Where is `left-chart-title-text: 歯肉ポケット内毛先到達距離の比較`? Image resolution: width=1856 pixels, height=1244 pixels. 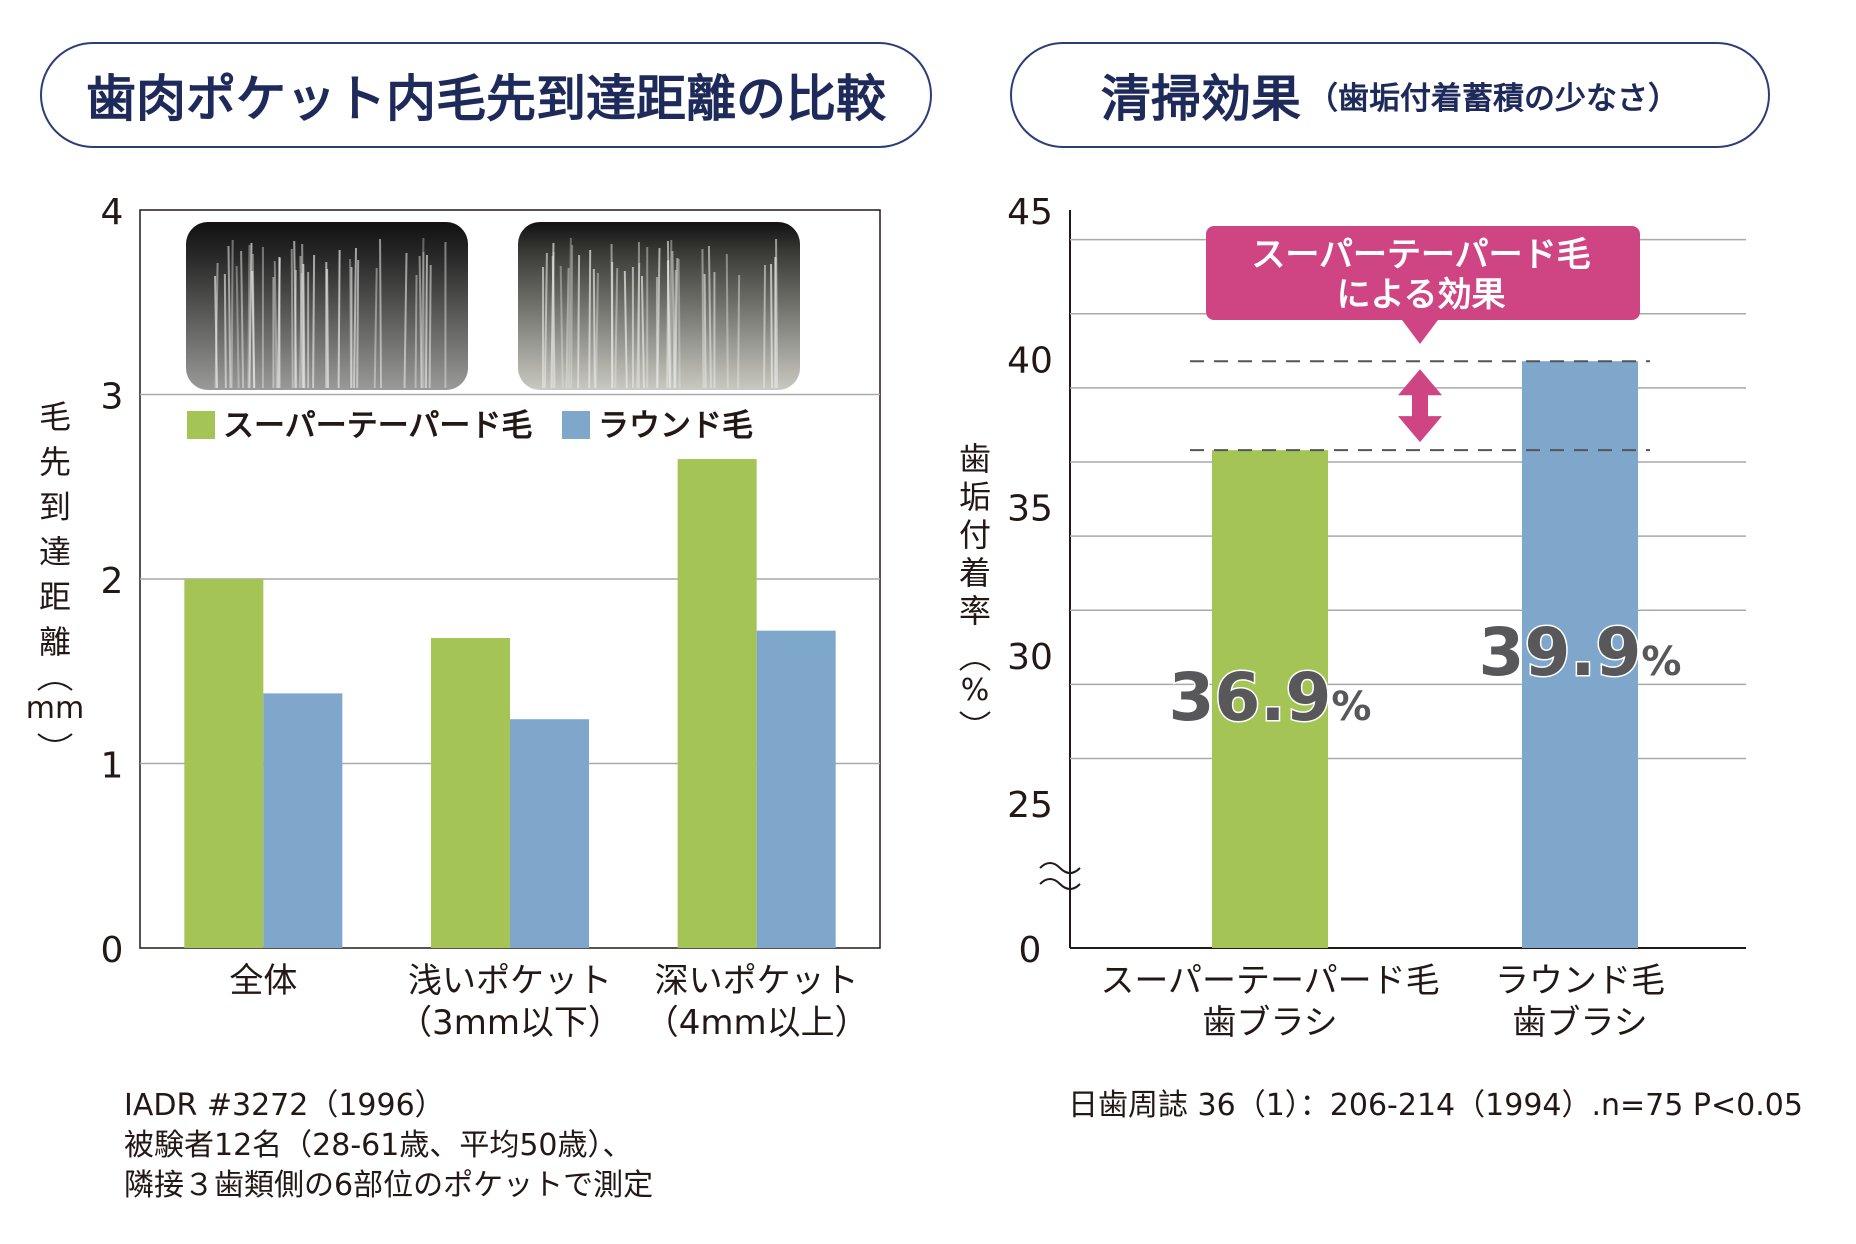
left-chart-title-text: 歯肉ポケット内毛先到達距離の比較 is located at coordinates (486, 99).